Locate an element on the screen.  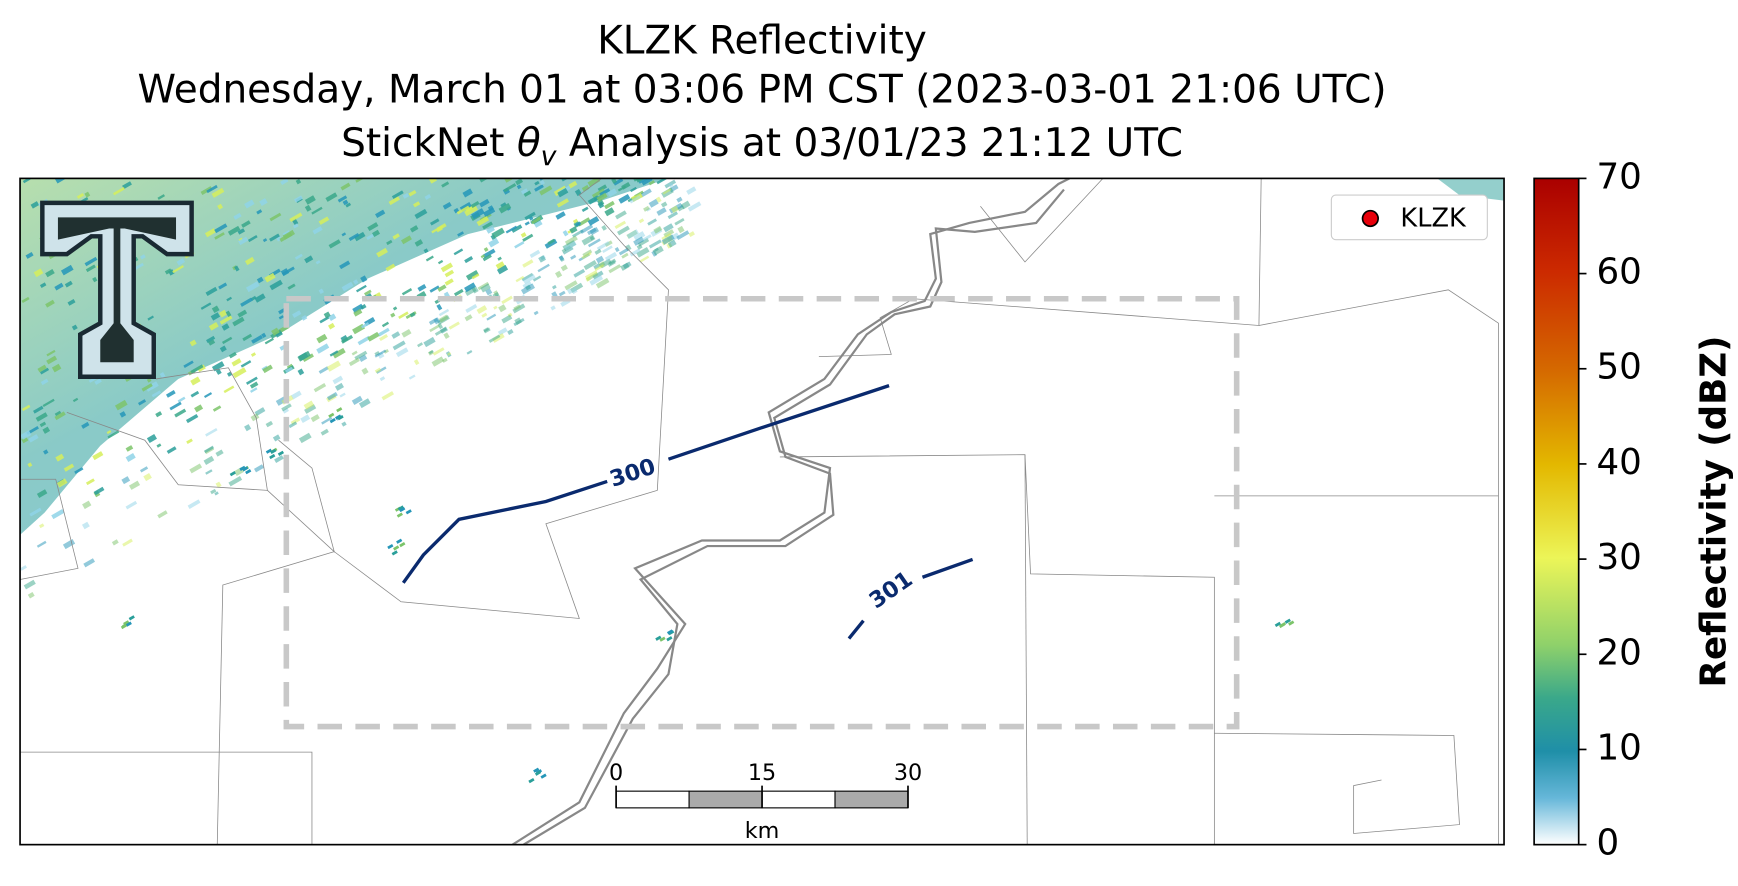
colorbar-tick-label: 40 is located at coordinates (1619, 462).